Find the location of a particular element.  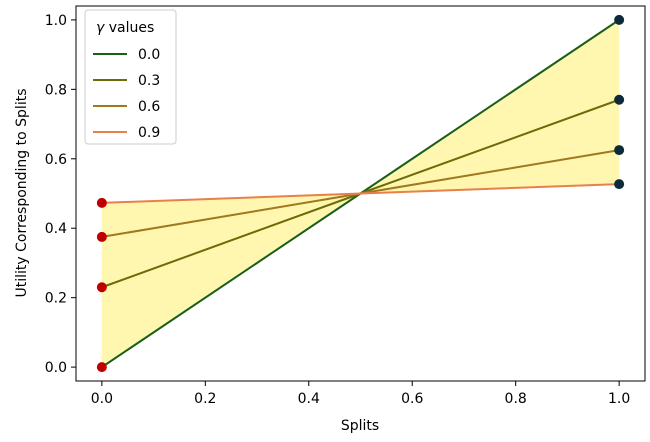

x-tick-label: 0.8 is located at coordinates (516, 399).